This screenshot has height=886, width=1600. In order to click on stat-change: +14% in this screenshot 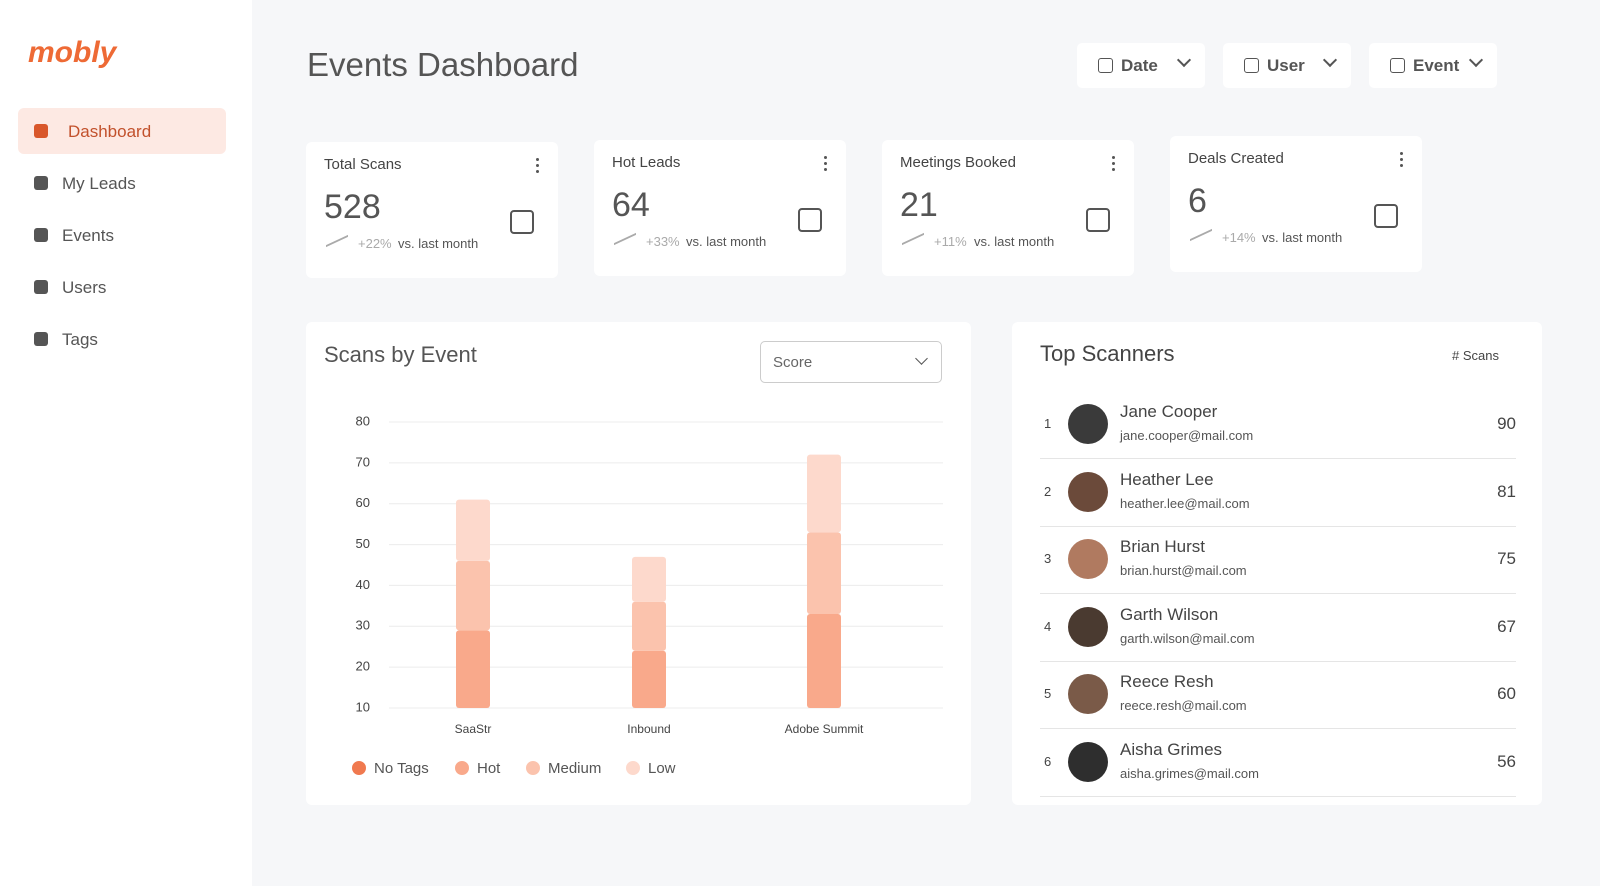, I will do `click(1239, 237)`.